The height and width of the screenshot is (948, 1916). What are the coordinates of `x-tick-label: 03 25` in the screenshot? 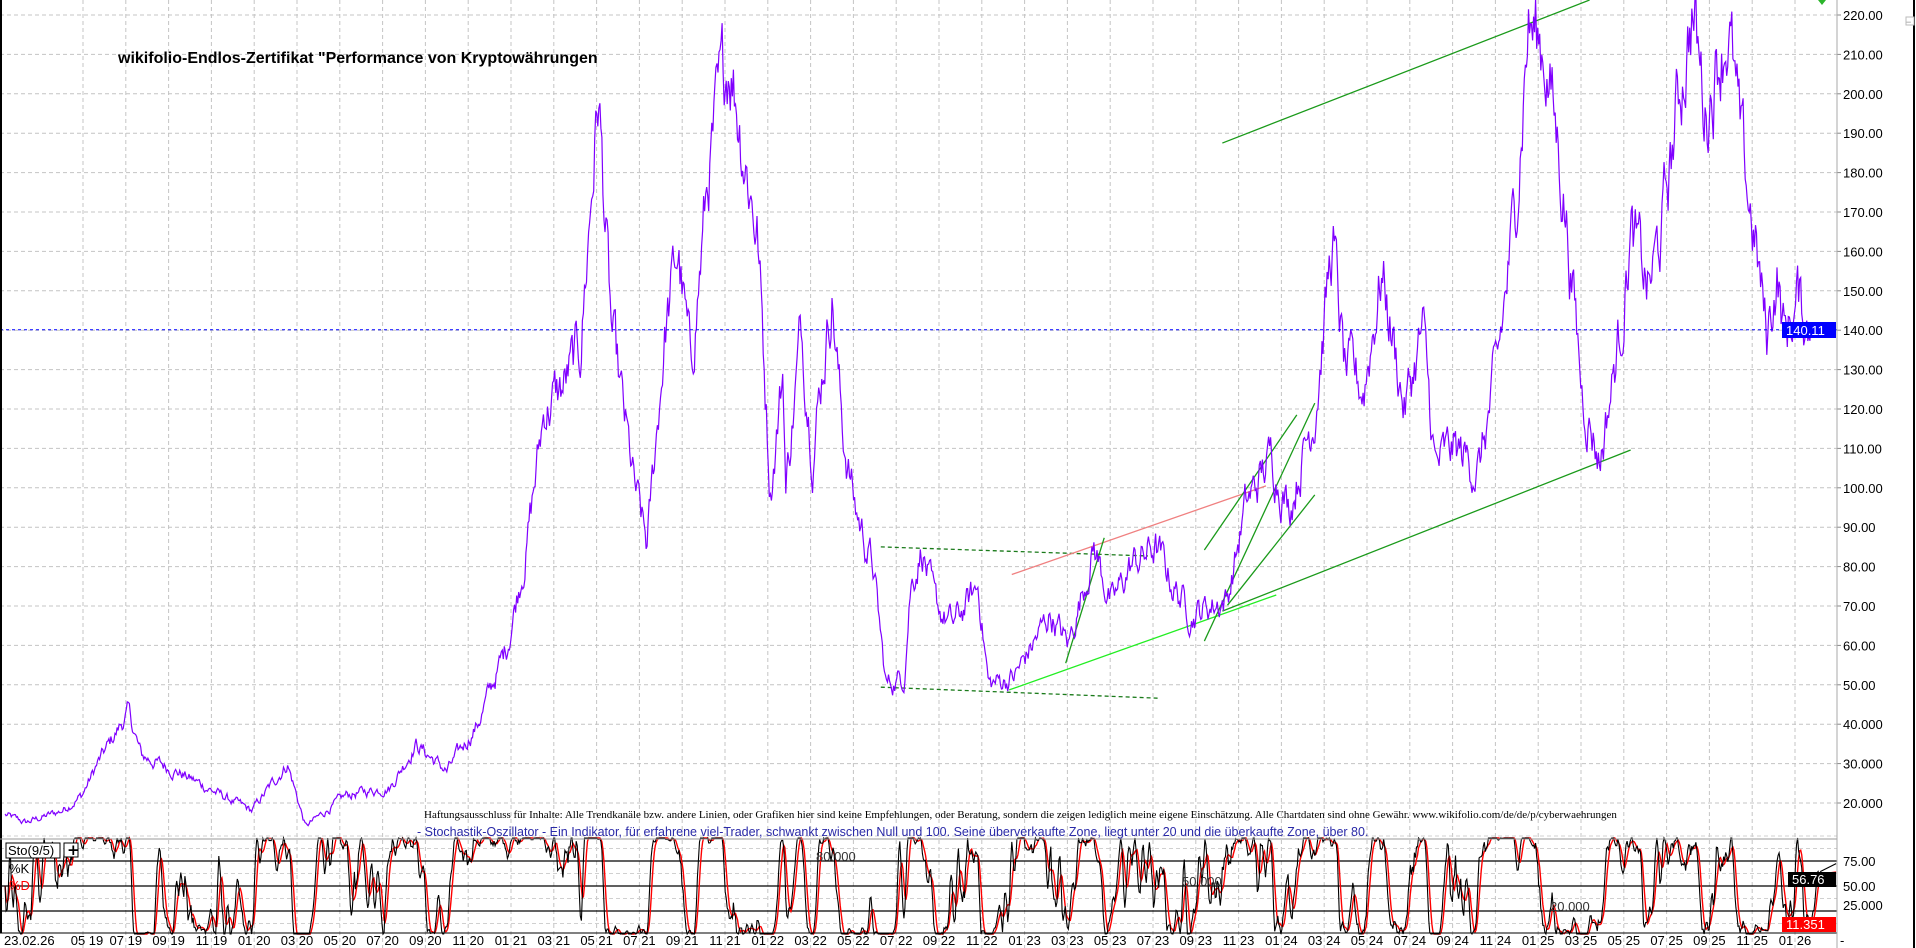 It's located at (1581, 940).